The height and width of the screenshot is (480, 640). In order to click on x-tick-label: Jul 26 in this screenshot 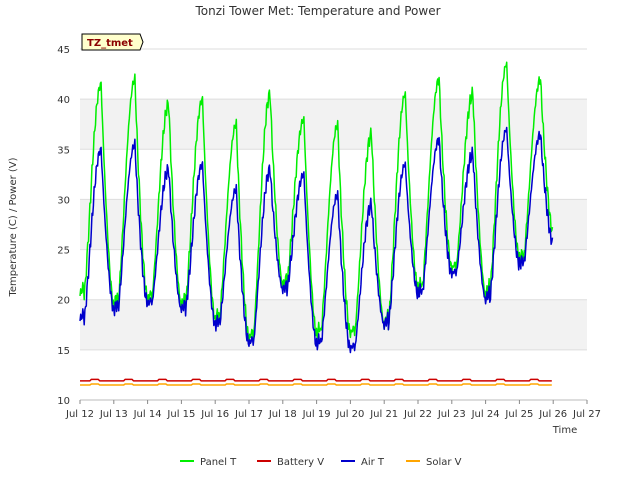, I will do `click(552, 414)`.